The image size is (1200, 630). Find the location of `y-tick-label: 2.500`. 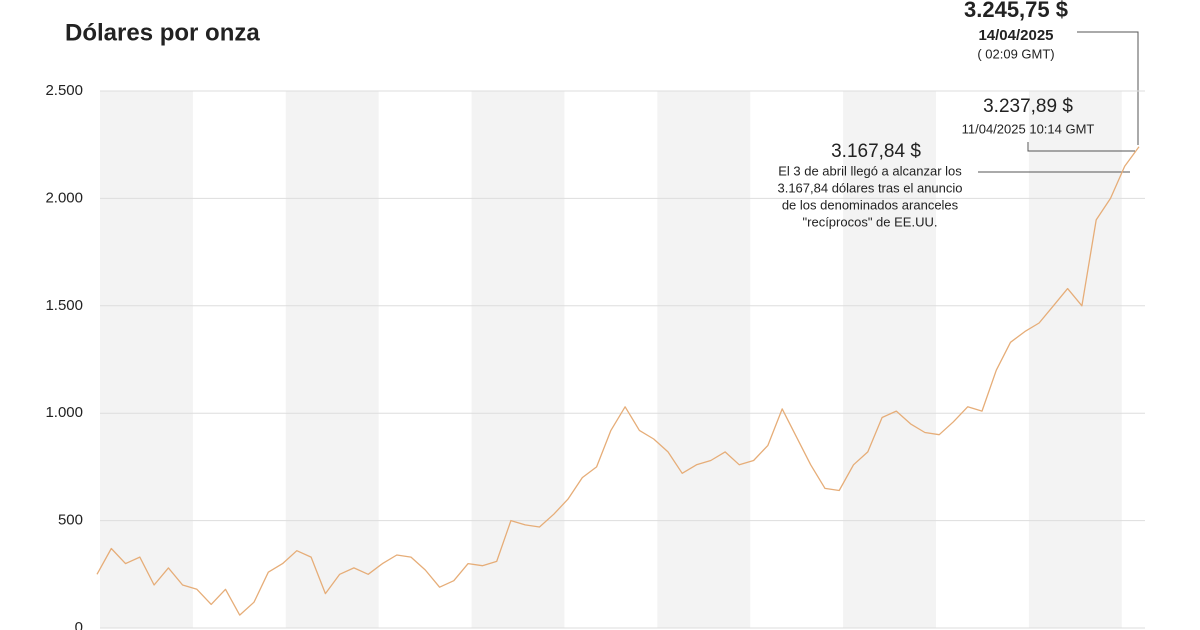

y-tick-label: 2.500 is located at coordinates (64, 90).